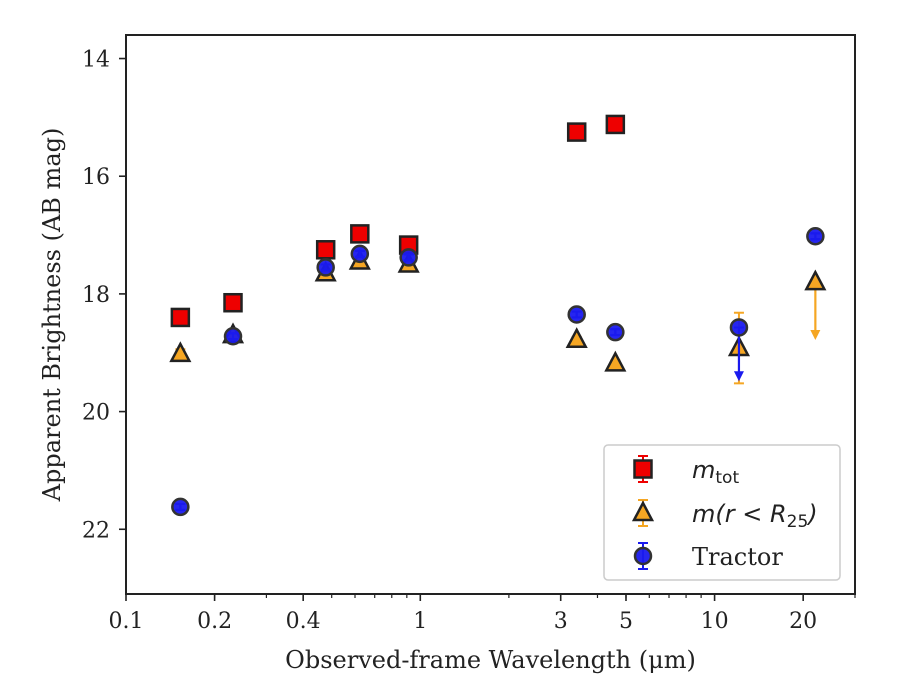 The image size is (900, 700). Describe the element at coordinates (420, 621) in the screenshot. I see `x-tick-label: 1` at that location.